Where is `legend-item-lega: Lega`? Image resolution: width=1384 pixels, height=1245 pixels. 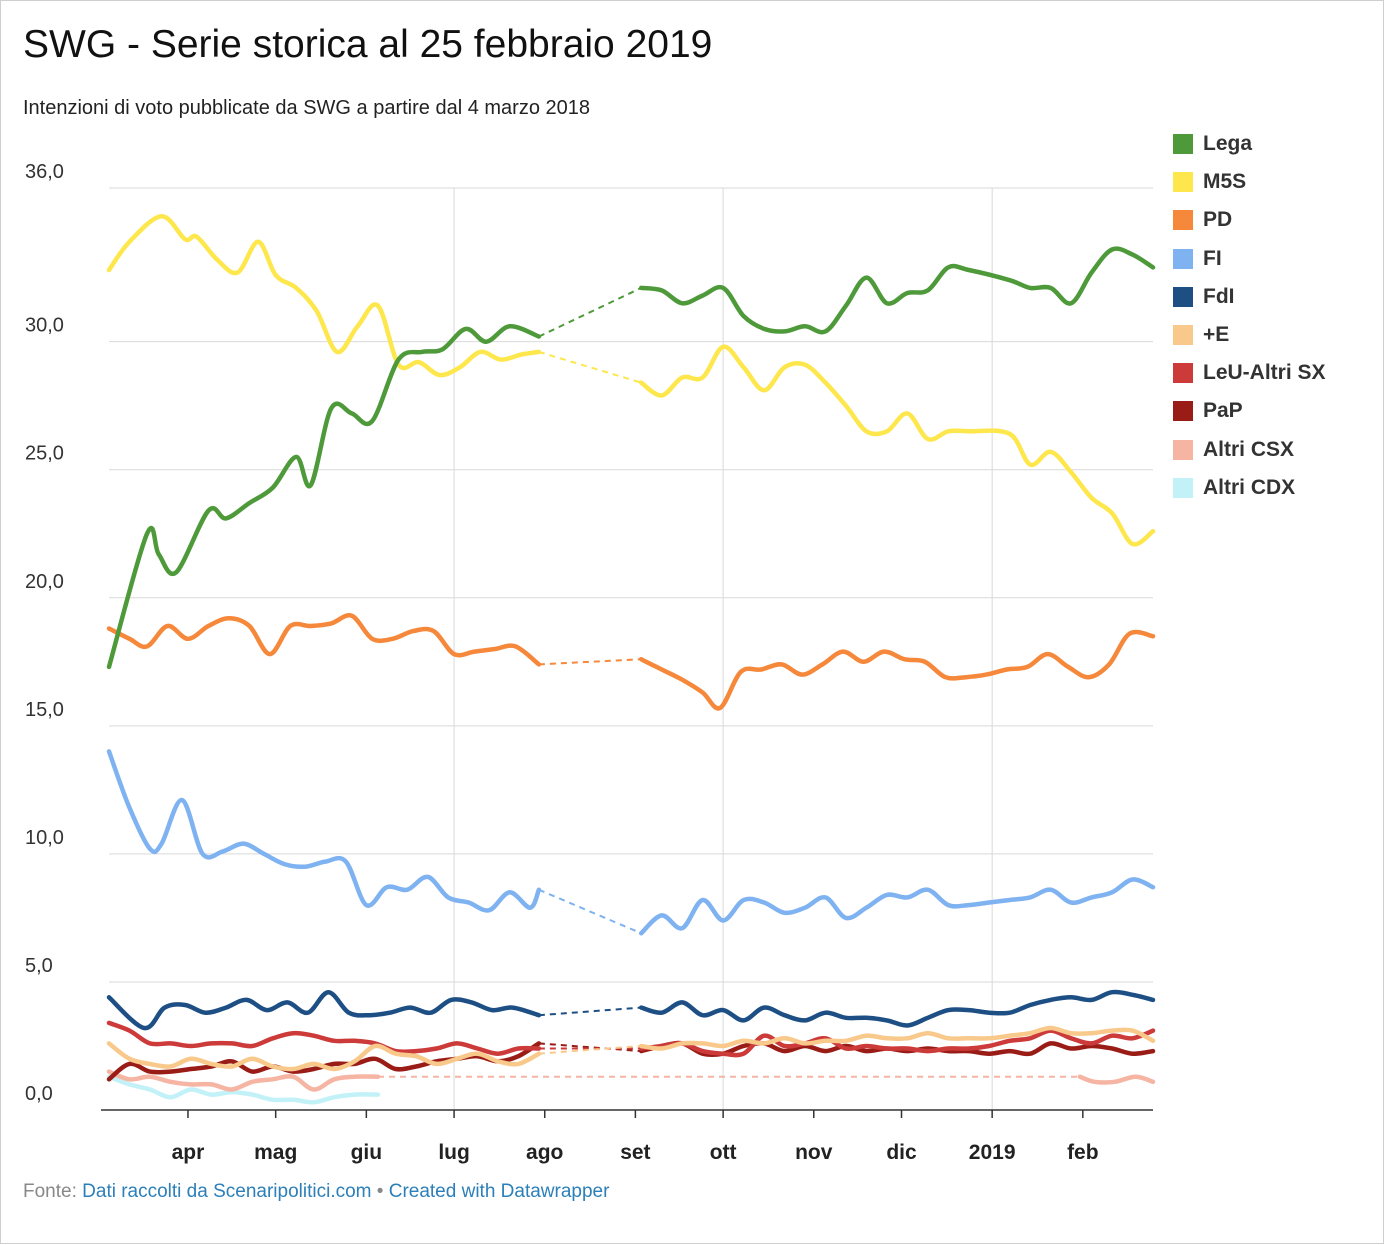
legend-item-lega: Lega is located at coordinates (1249, 144).